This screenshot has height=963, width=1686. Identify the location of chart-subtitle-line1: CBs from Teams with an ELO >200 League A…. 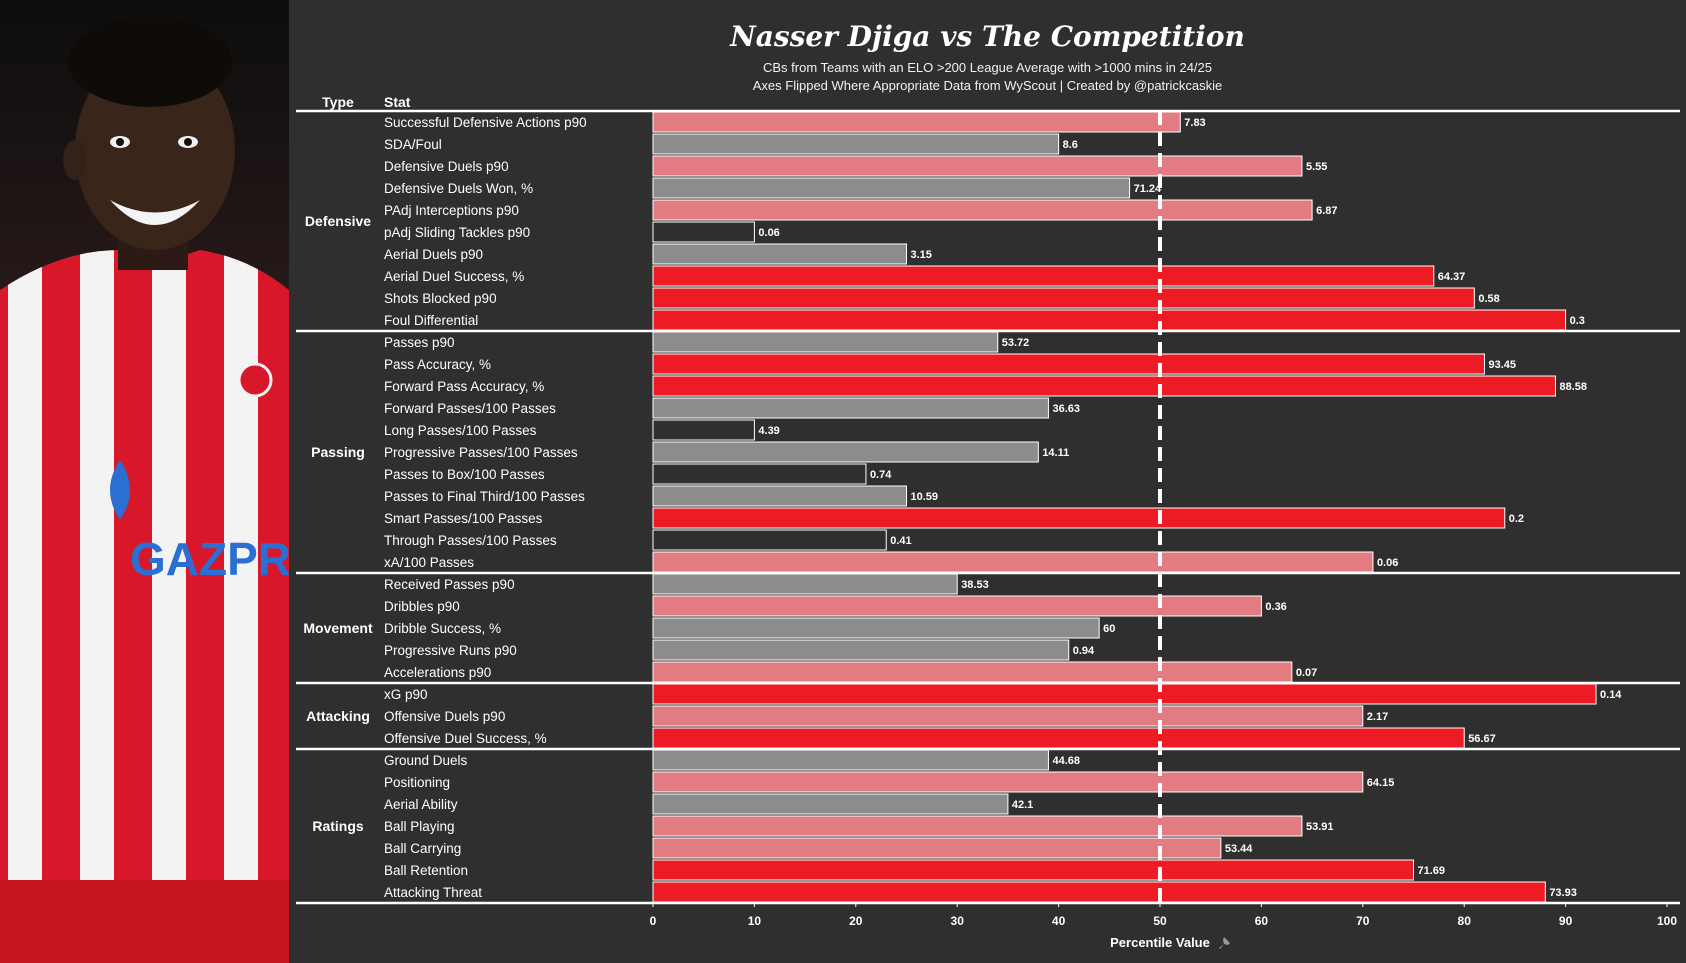
(987, 67).